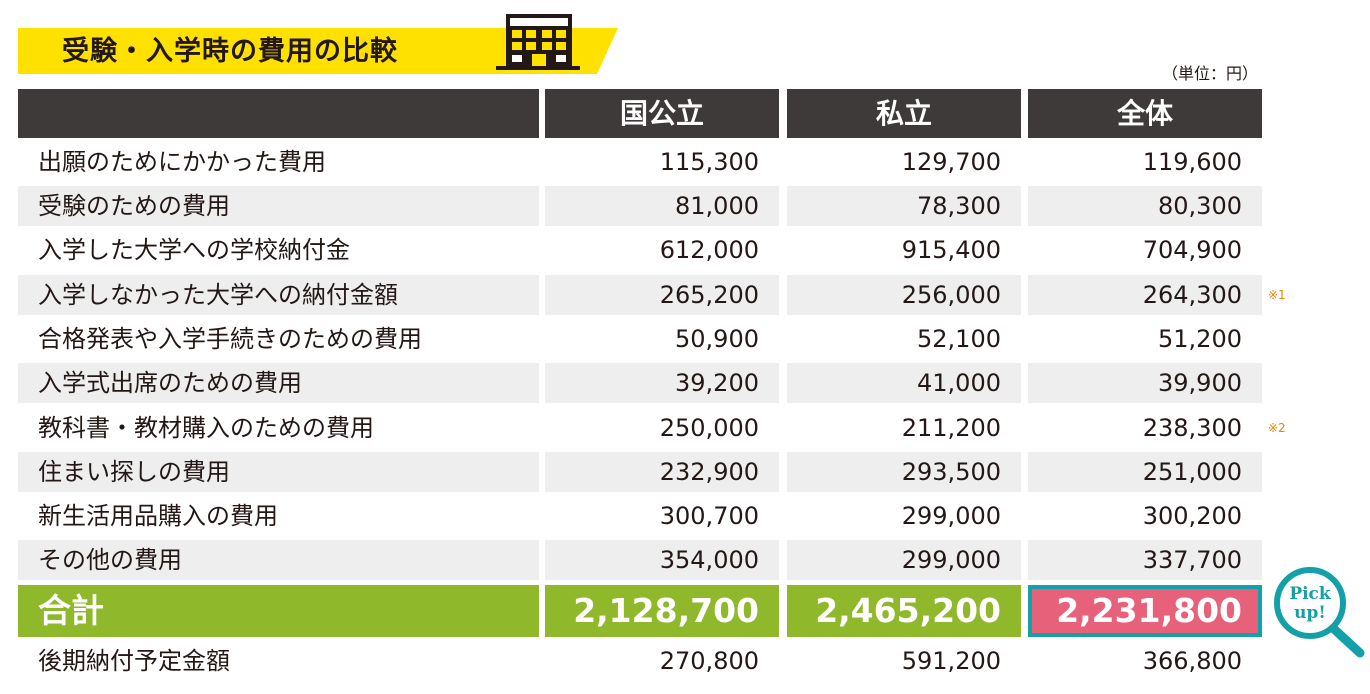  I want to click on footnote-mark: ※2, so click(1277, 428).